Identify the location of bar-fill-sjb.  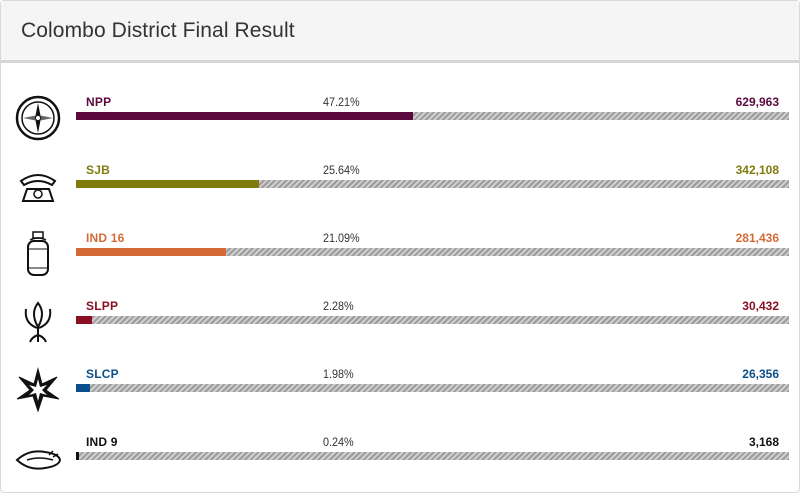
(167, 184).